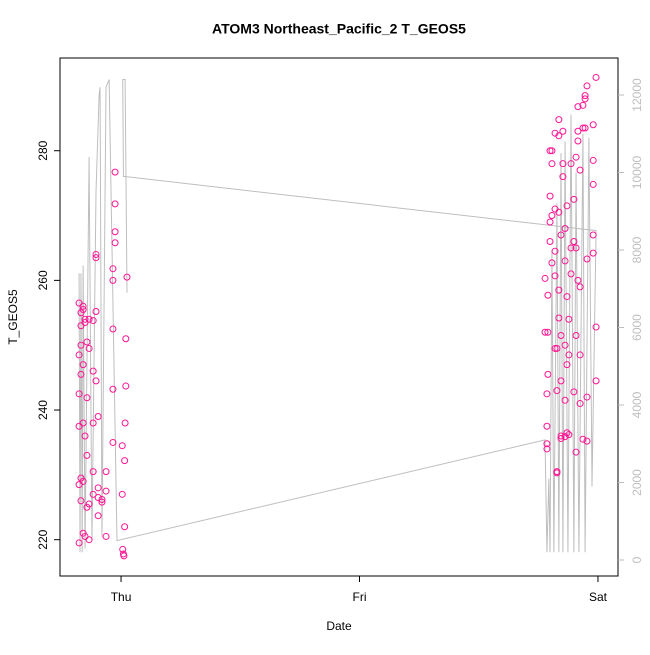  What do you see at coordinates (43, 280) in the screenshot?
I see `y-tick-label: 260` at bounding box center [43, 280].